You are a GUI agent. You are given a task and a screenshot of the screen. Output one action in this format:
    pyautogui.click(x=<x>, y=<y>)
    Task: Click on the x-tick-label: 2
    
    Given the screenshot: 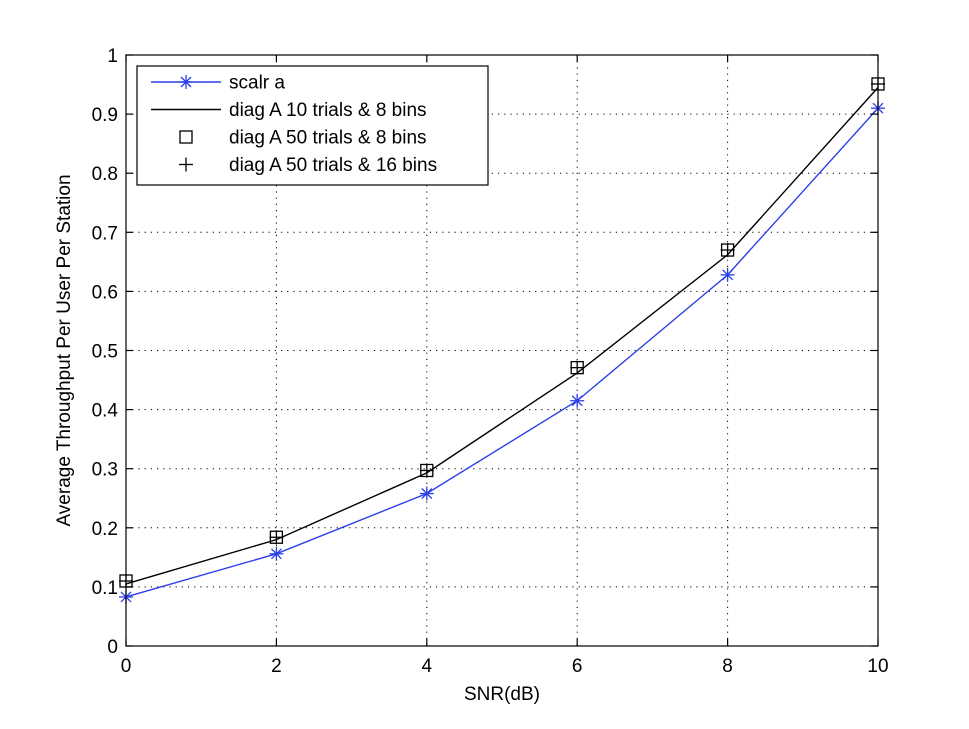 What is the action you would take?
    pyautogui.click(x=276, y=666)
    